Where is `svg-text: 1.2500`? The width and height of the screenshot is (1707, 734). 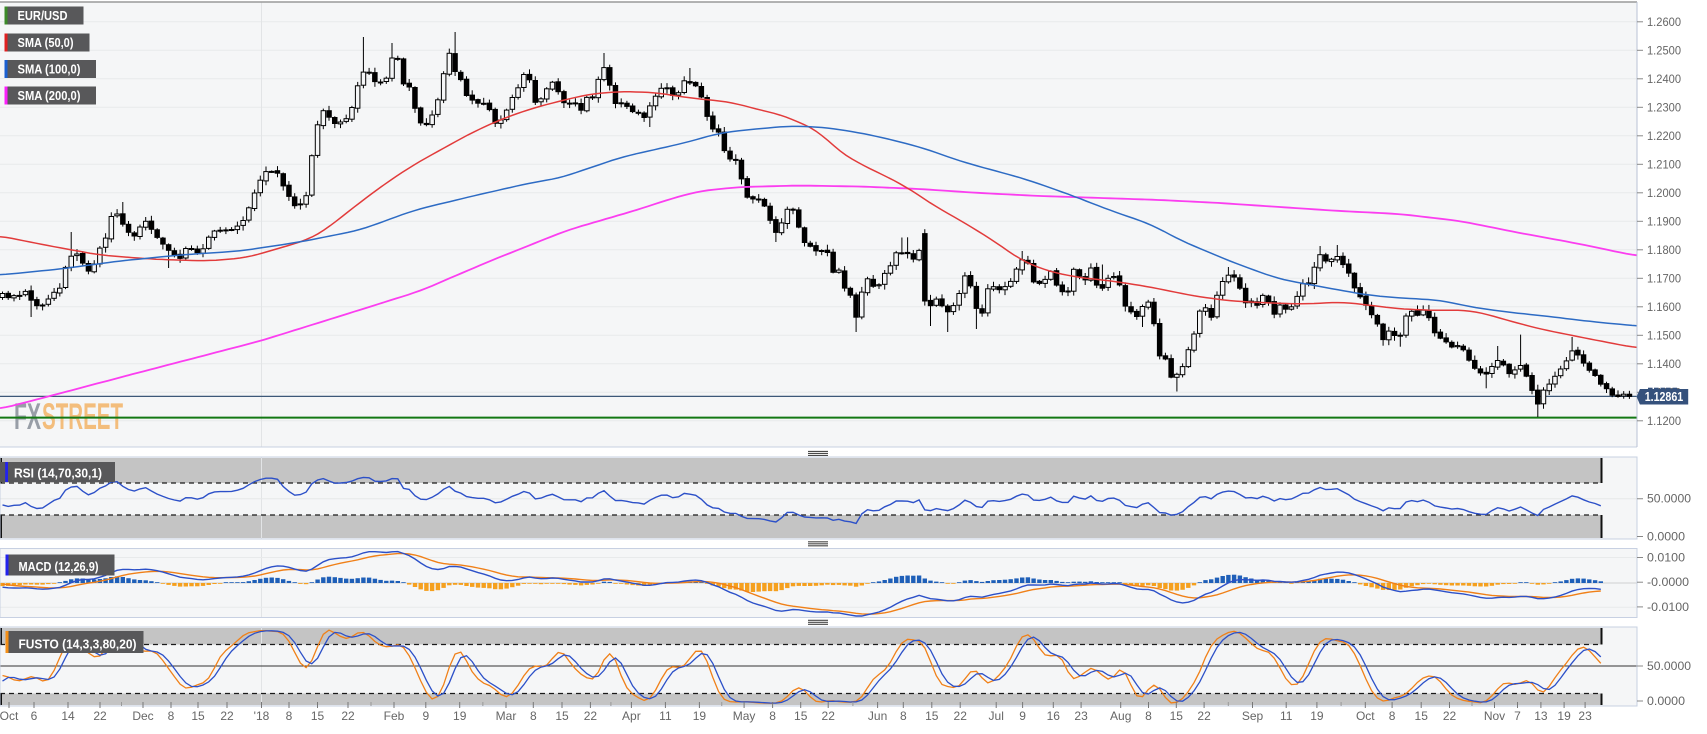
svg-text: 1.2500 is located at coordinates (1664, 50).